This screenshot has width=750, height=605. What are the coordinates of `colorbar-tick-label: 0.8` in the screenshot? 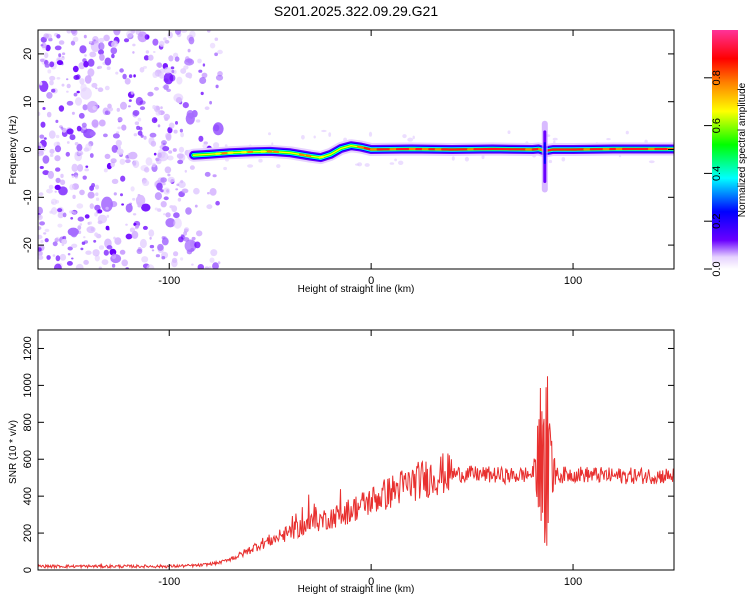 It's located at (717, 77).